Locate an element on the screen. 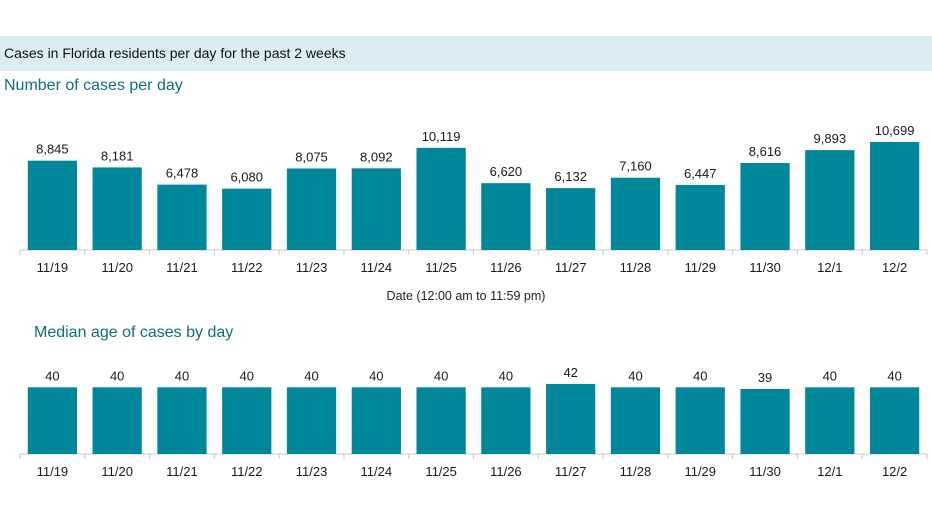  median-age-data-label: 39 is located at coordinates (765, 377).